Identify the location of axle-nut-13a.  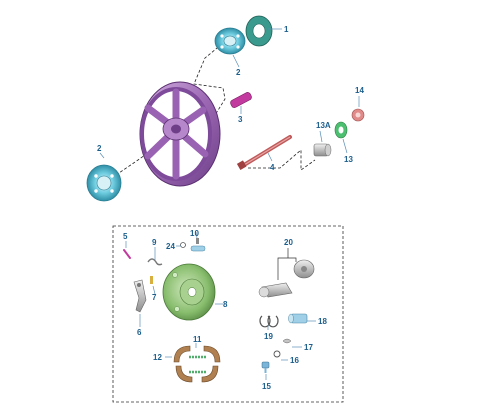
(322, 150).